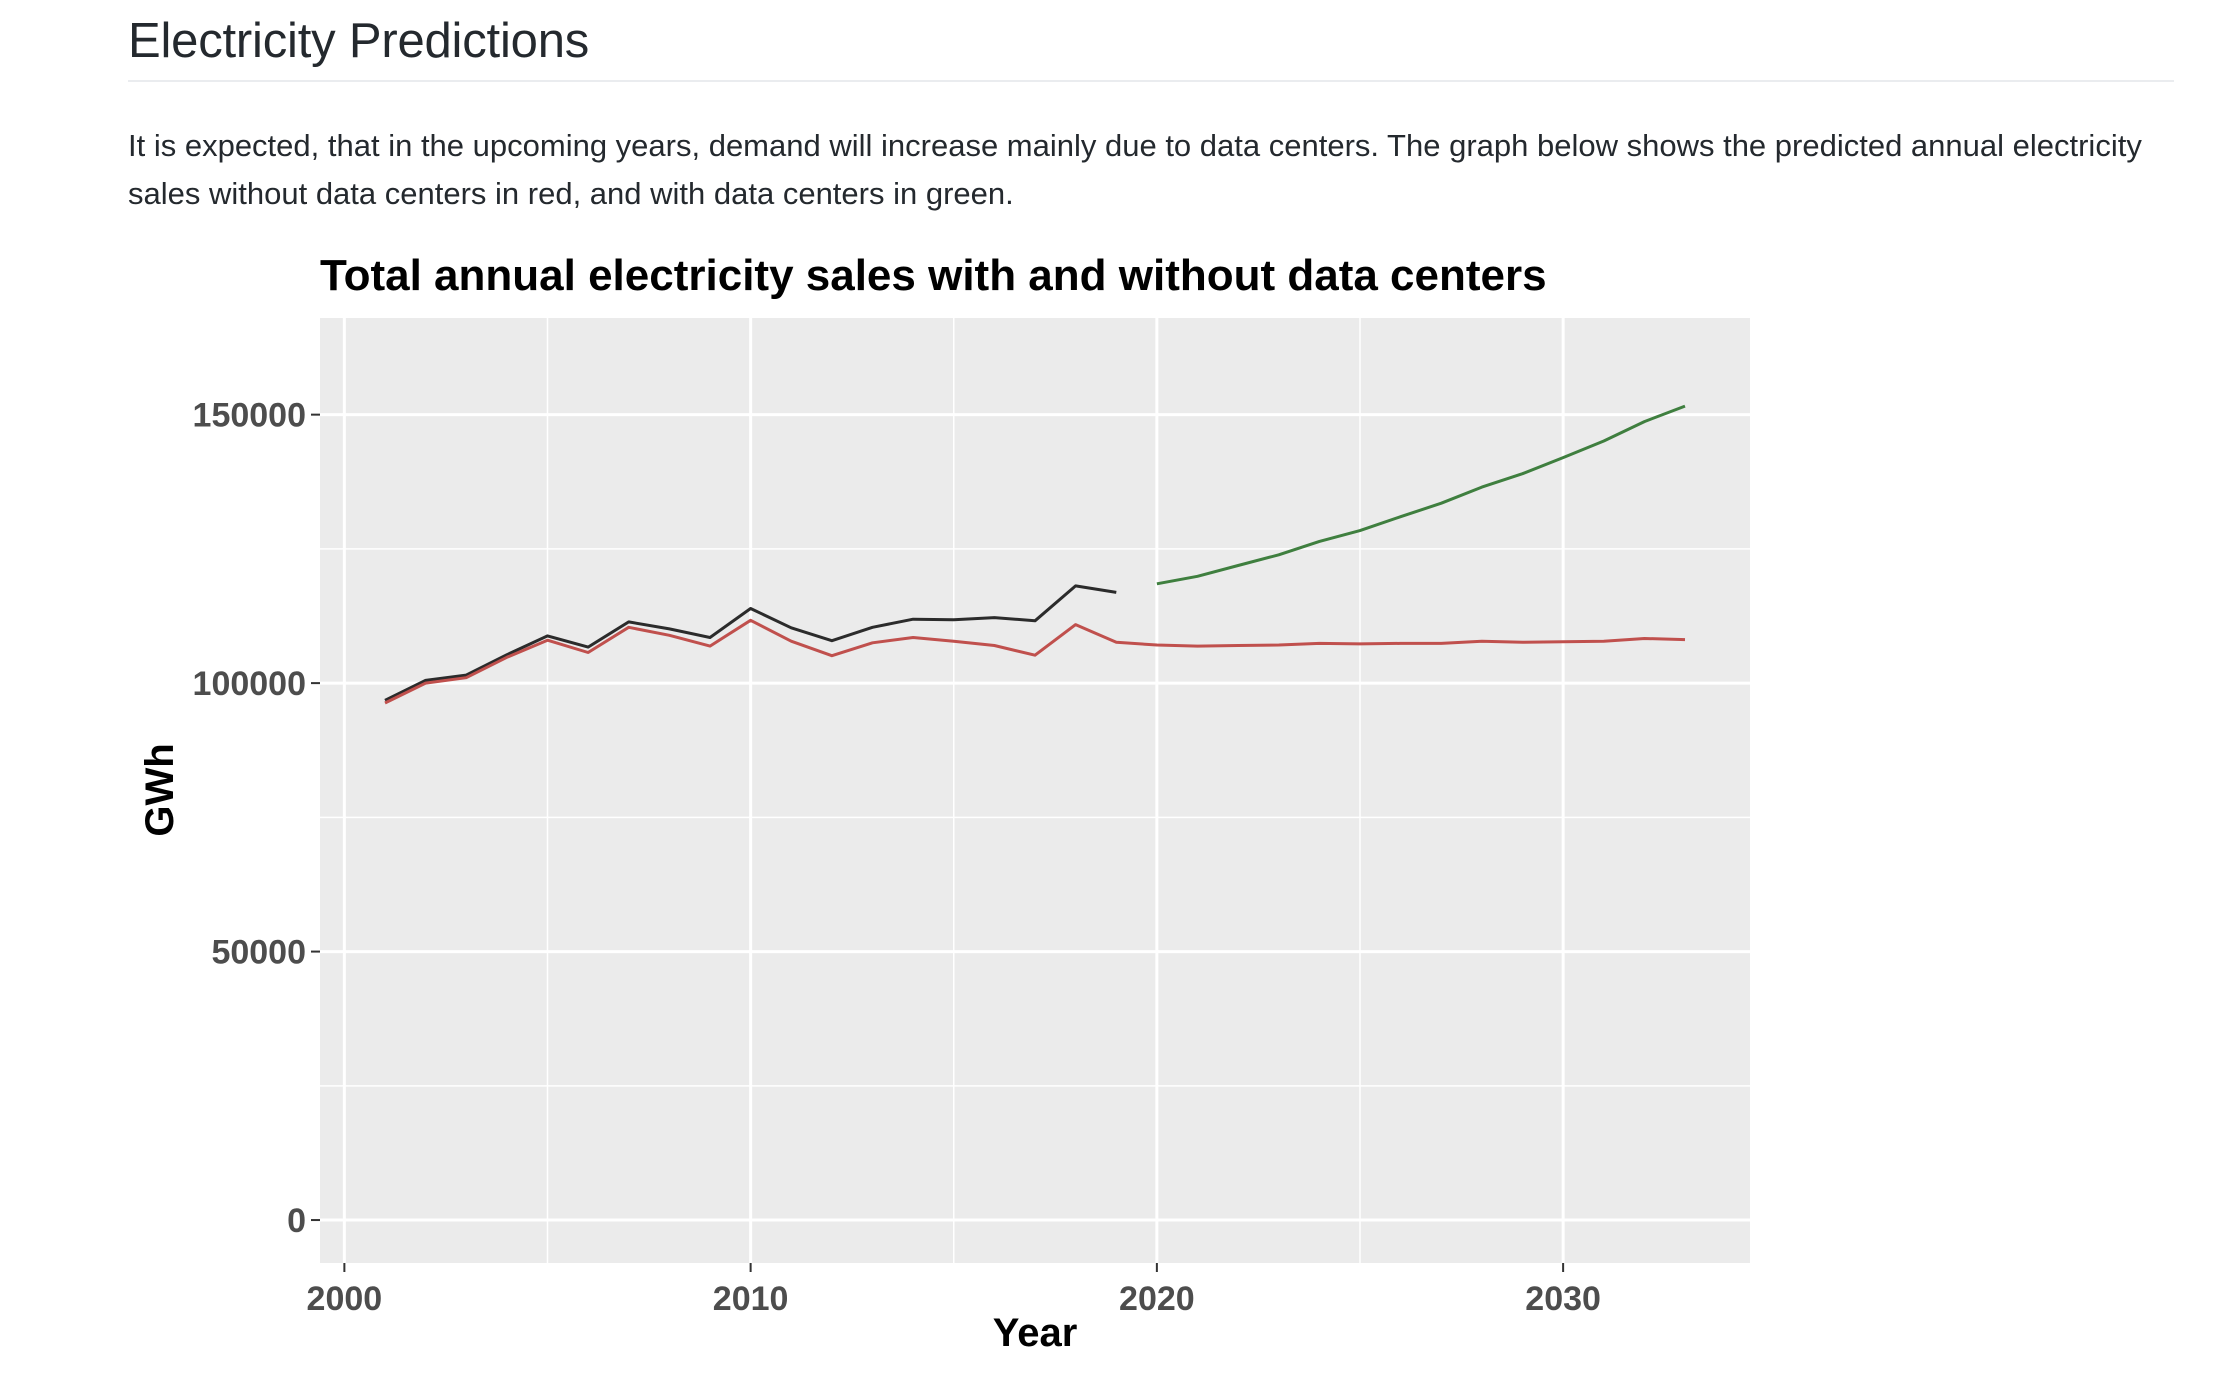 The width and height of the screenshot is (2228, 1387). I want to click on x-tick-label: 2020, so click(1157, 1299).